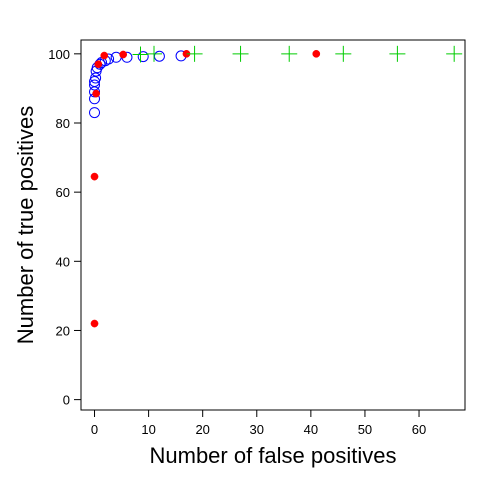 Image resolution: width=480 pixels, height=480 pixels. What do you see at coordinates (365, 429) in the screenshot?
I see `x-tick-label: 50` at bounding box center [365, 429].